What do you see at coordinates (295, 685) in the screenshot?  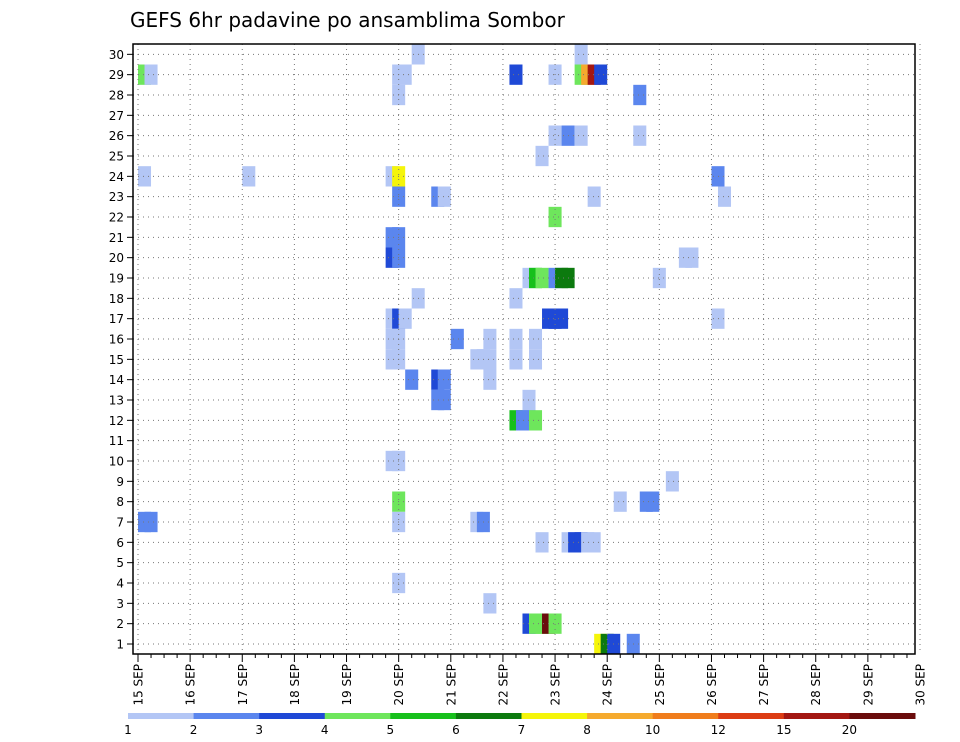 I see `x-tick-label: 18 SEP` at bounding box center [295, 685].